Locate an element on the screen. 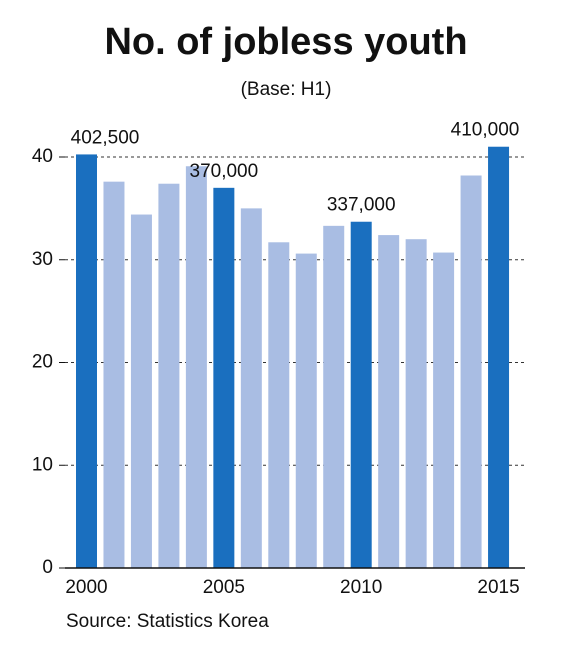  y-tick-label: 10 is located at coordinates (42, 464).